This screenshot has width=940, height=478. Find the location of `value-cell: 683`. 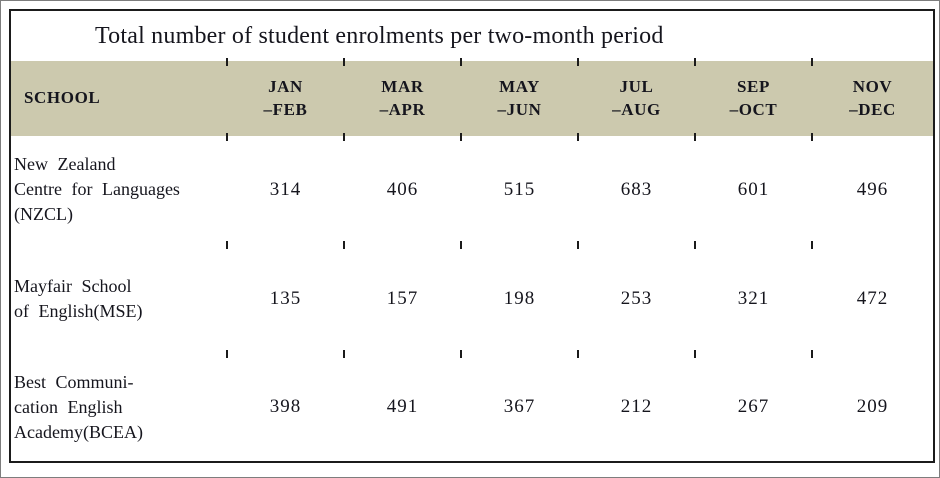

value-cell: 683 is located at coordinates (636, 189).